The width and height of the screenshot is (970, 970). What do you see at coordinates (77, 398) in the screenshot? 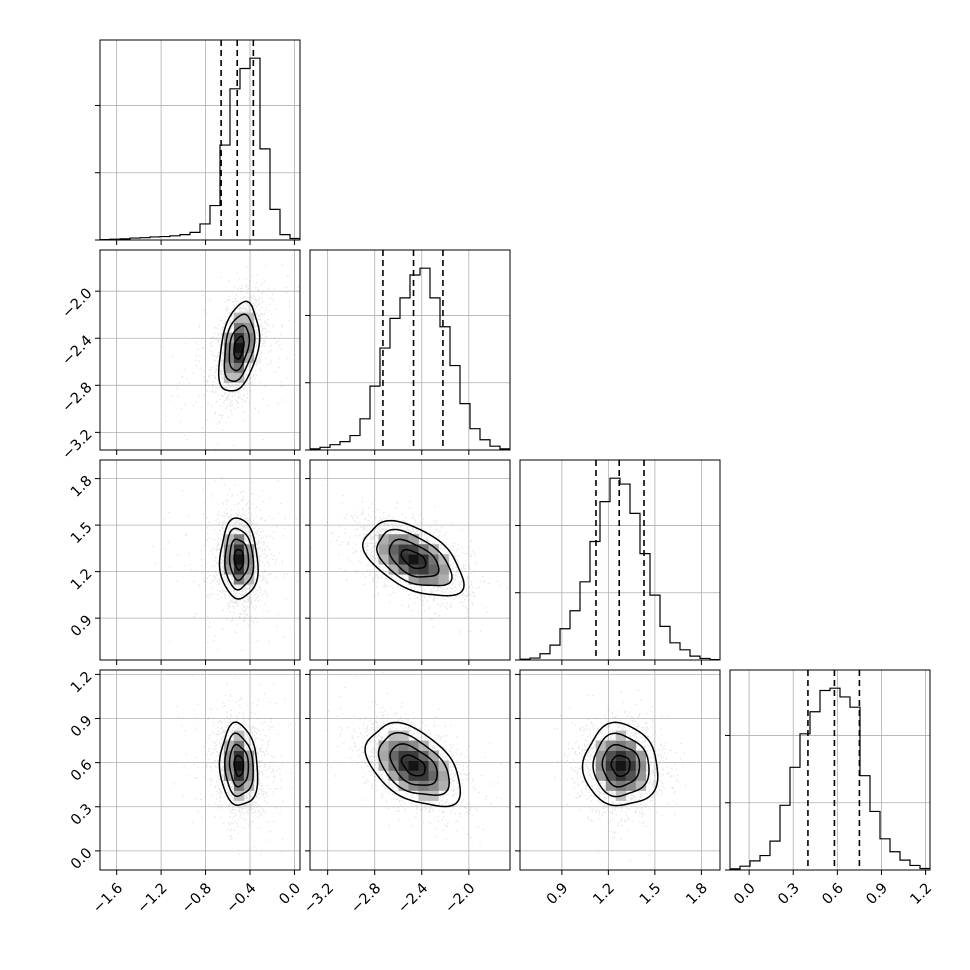
I see `y-tick-label: −2.8` at bounding box center [77, 398].